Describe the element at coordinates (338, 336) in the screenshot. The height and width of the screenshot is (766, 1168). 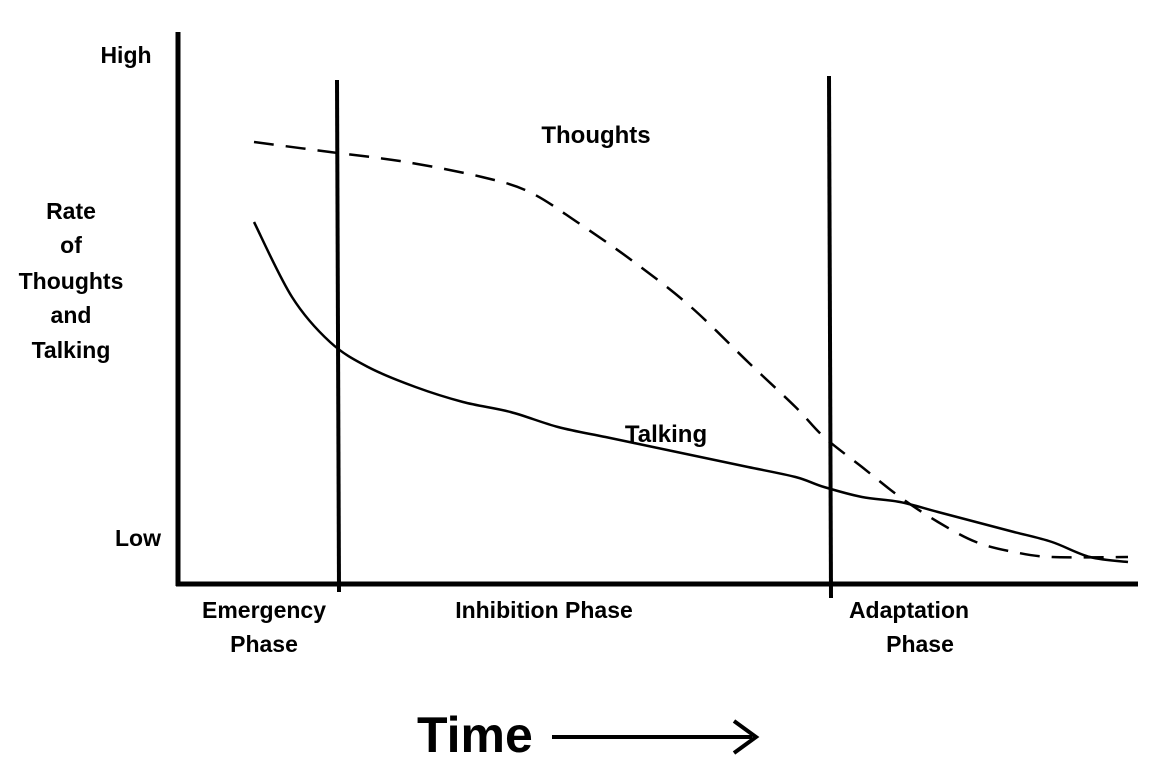
I see `phase-divider-emergency-inhibition` at that location.